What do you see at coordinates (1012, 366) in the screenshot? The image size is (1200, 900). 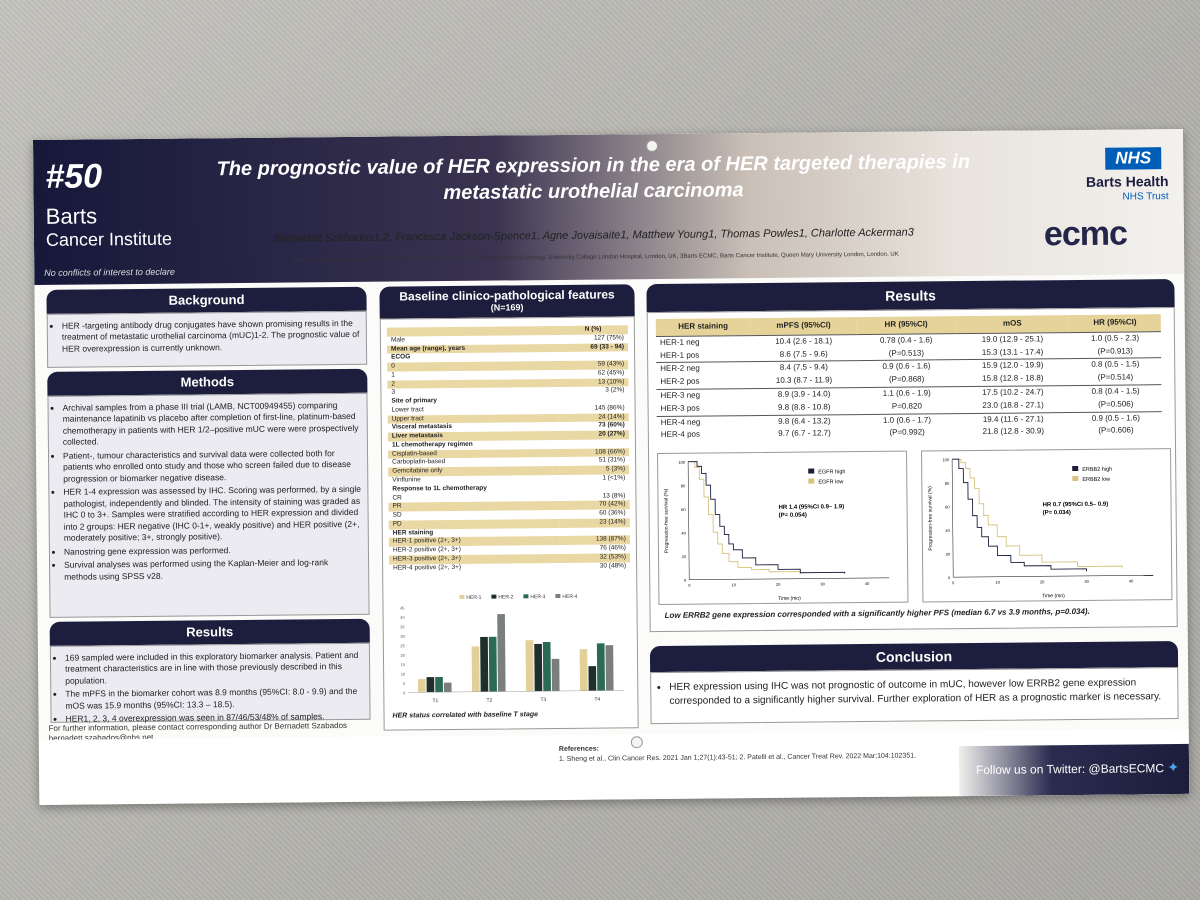 I see `table-cell: 15.9 (12.0 - 19.9)` at bounding box center [1012, 366].